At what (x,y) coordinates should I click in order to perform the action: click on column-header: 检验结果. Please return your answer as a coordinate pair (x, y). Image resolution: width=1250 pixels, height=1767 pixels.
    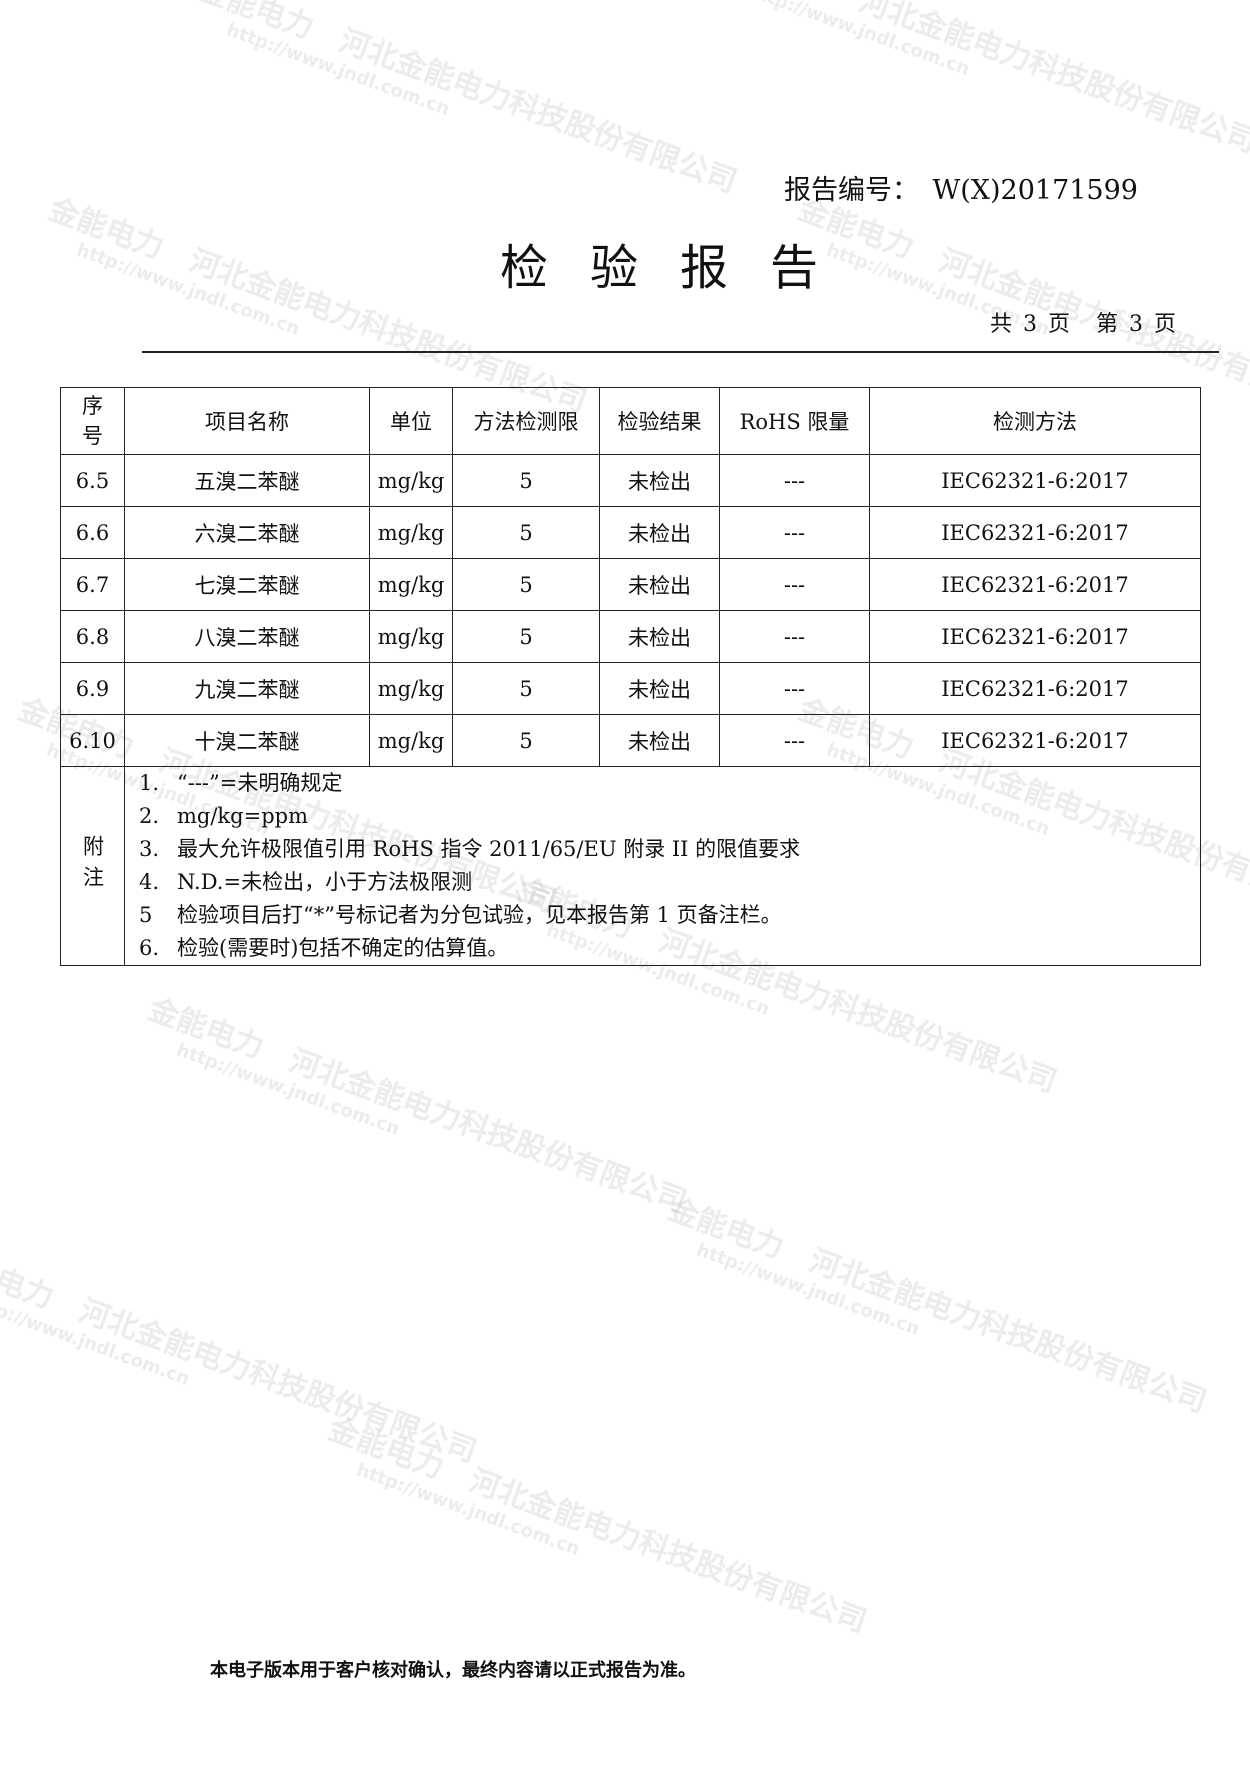
    Looking at the image, I should click on (659, 421).